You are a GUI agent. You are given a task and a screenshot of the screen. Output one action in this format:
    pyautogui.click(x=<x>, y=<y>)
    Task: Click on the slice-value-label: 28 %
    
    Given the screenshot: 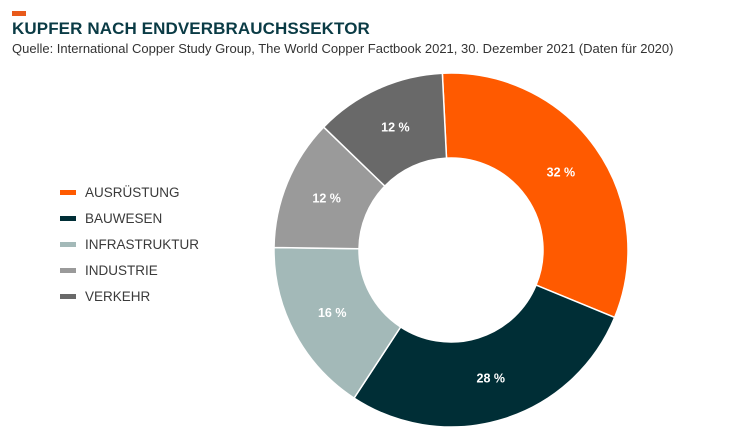 What is the action you would take?
    pyautogui.click(x=491, y=378)
    